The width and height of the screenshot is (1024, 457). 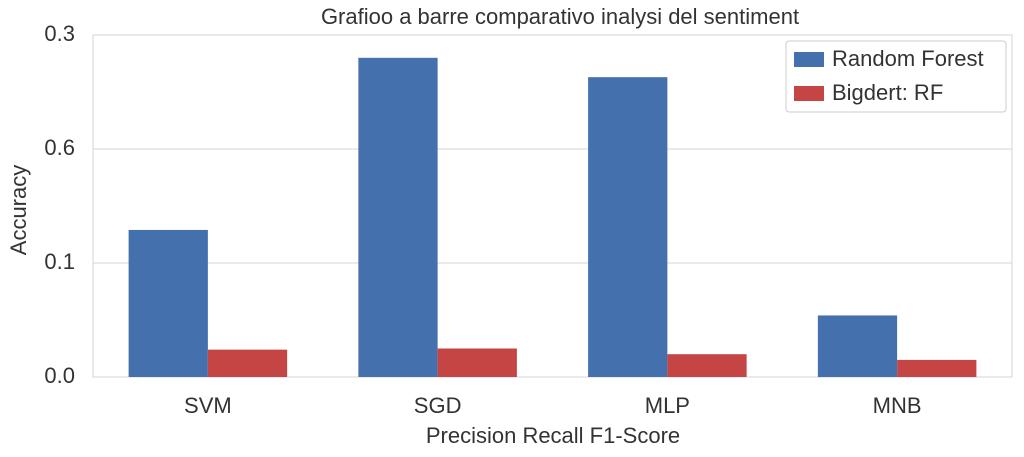 What do you see at coordinates (208, 405) in the screenshot?
I see `x-tick-label: SVM` at bounding box center [208, 405].